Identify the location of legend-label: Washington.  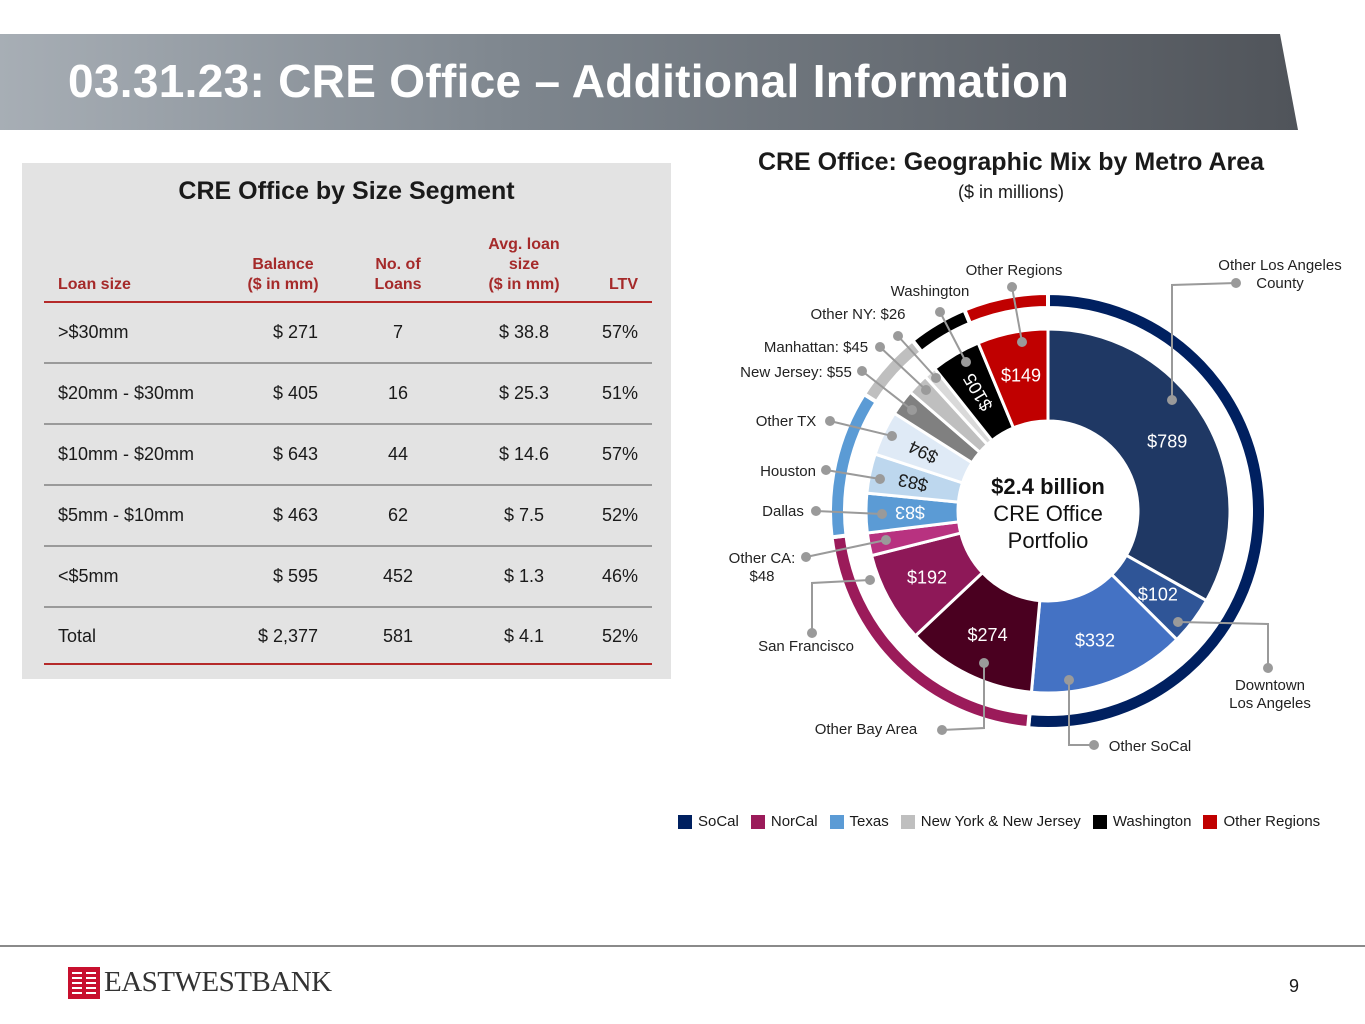
(1152, 821).